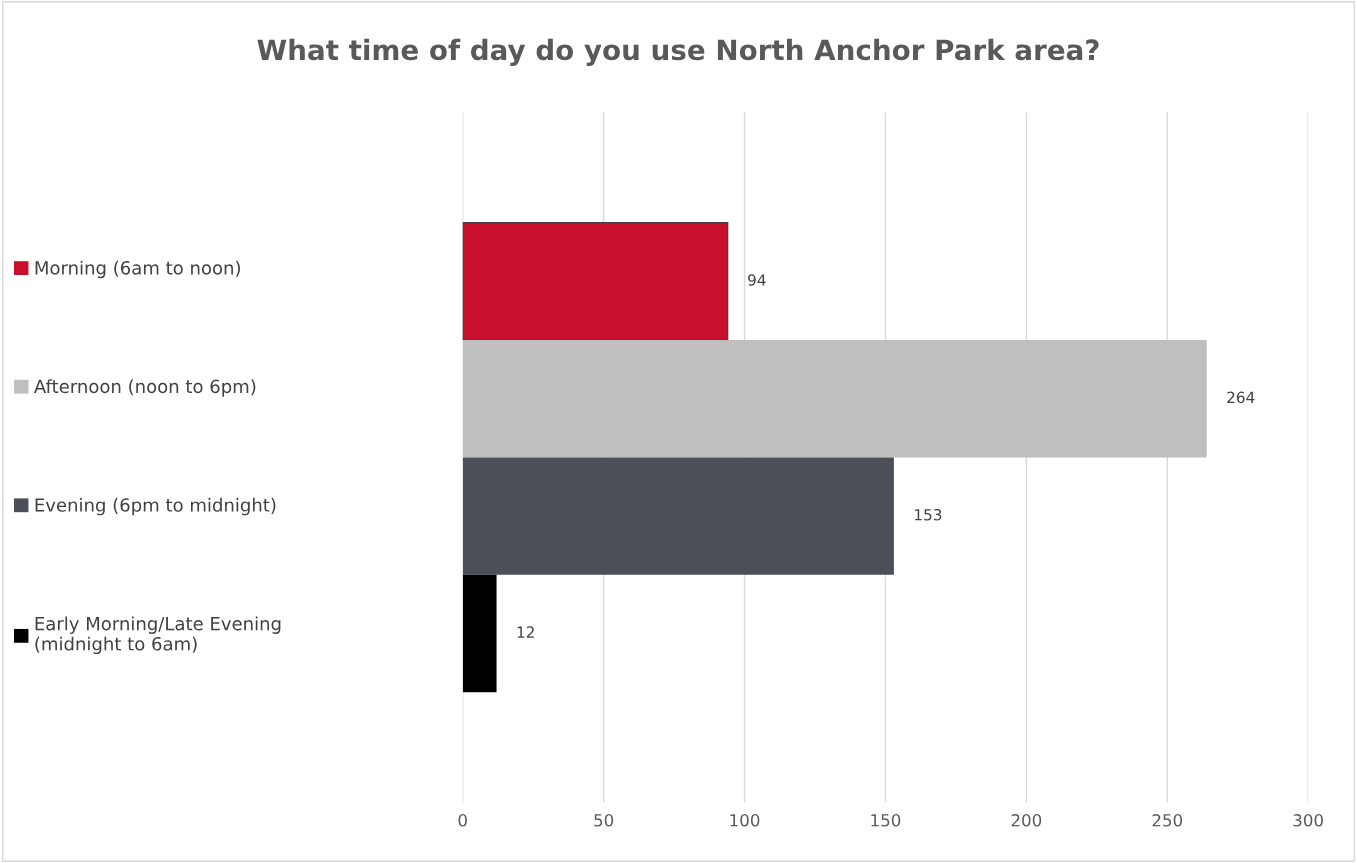 This screenshot has height=863, width=1357. Describe the element at coordinates (525, 632) in the screenshot. I see `data-label: 12` at that location.